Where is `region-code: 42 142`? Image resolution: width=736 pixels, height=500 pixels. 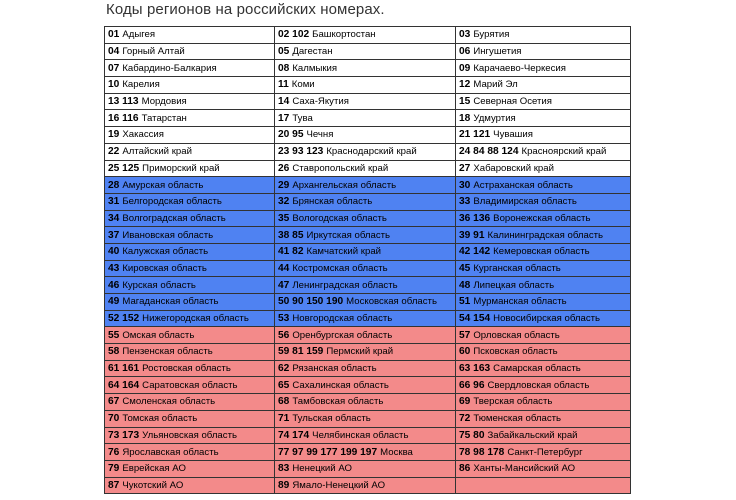 region-code: 42 142 is located at coordinates (475, 252).